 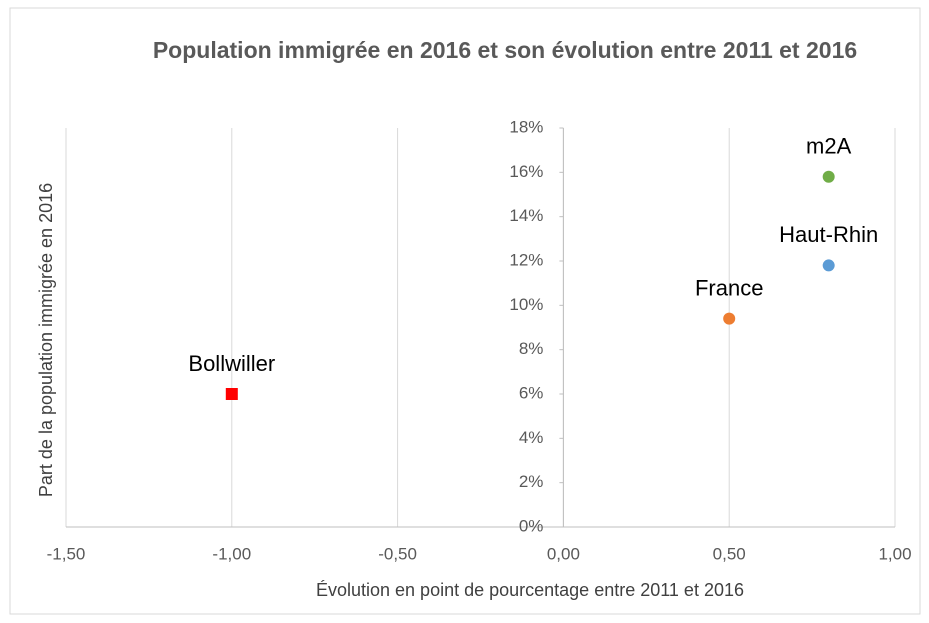 I want to click on point-label: Haut-Rhin, so click(x=828, y=234).